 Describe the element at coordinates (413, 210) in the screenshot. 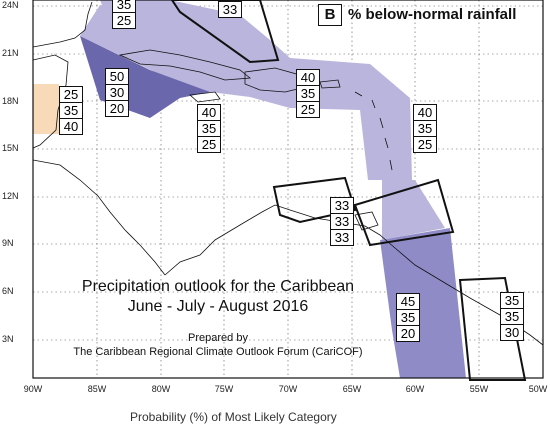

I see `below-normal-guianas-north` at that location.